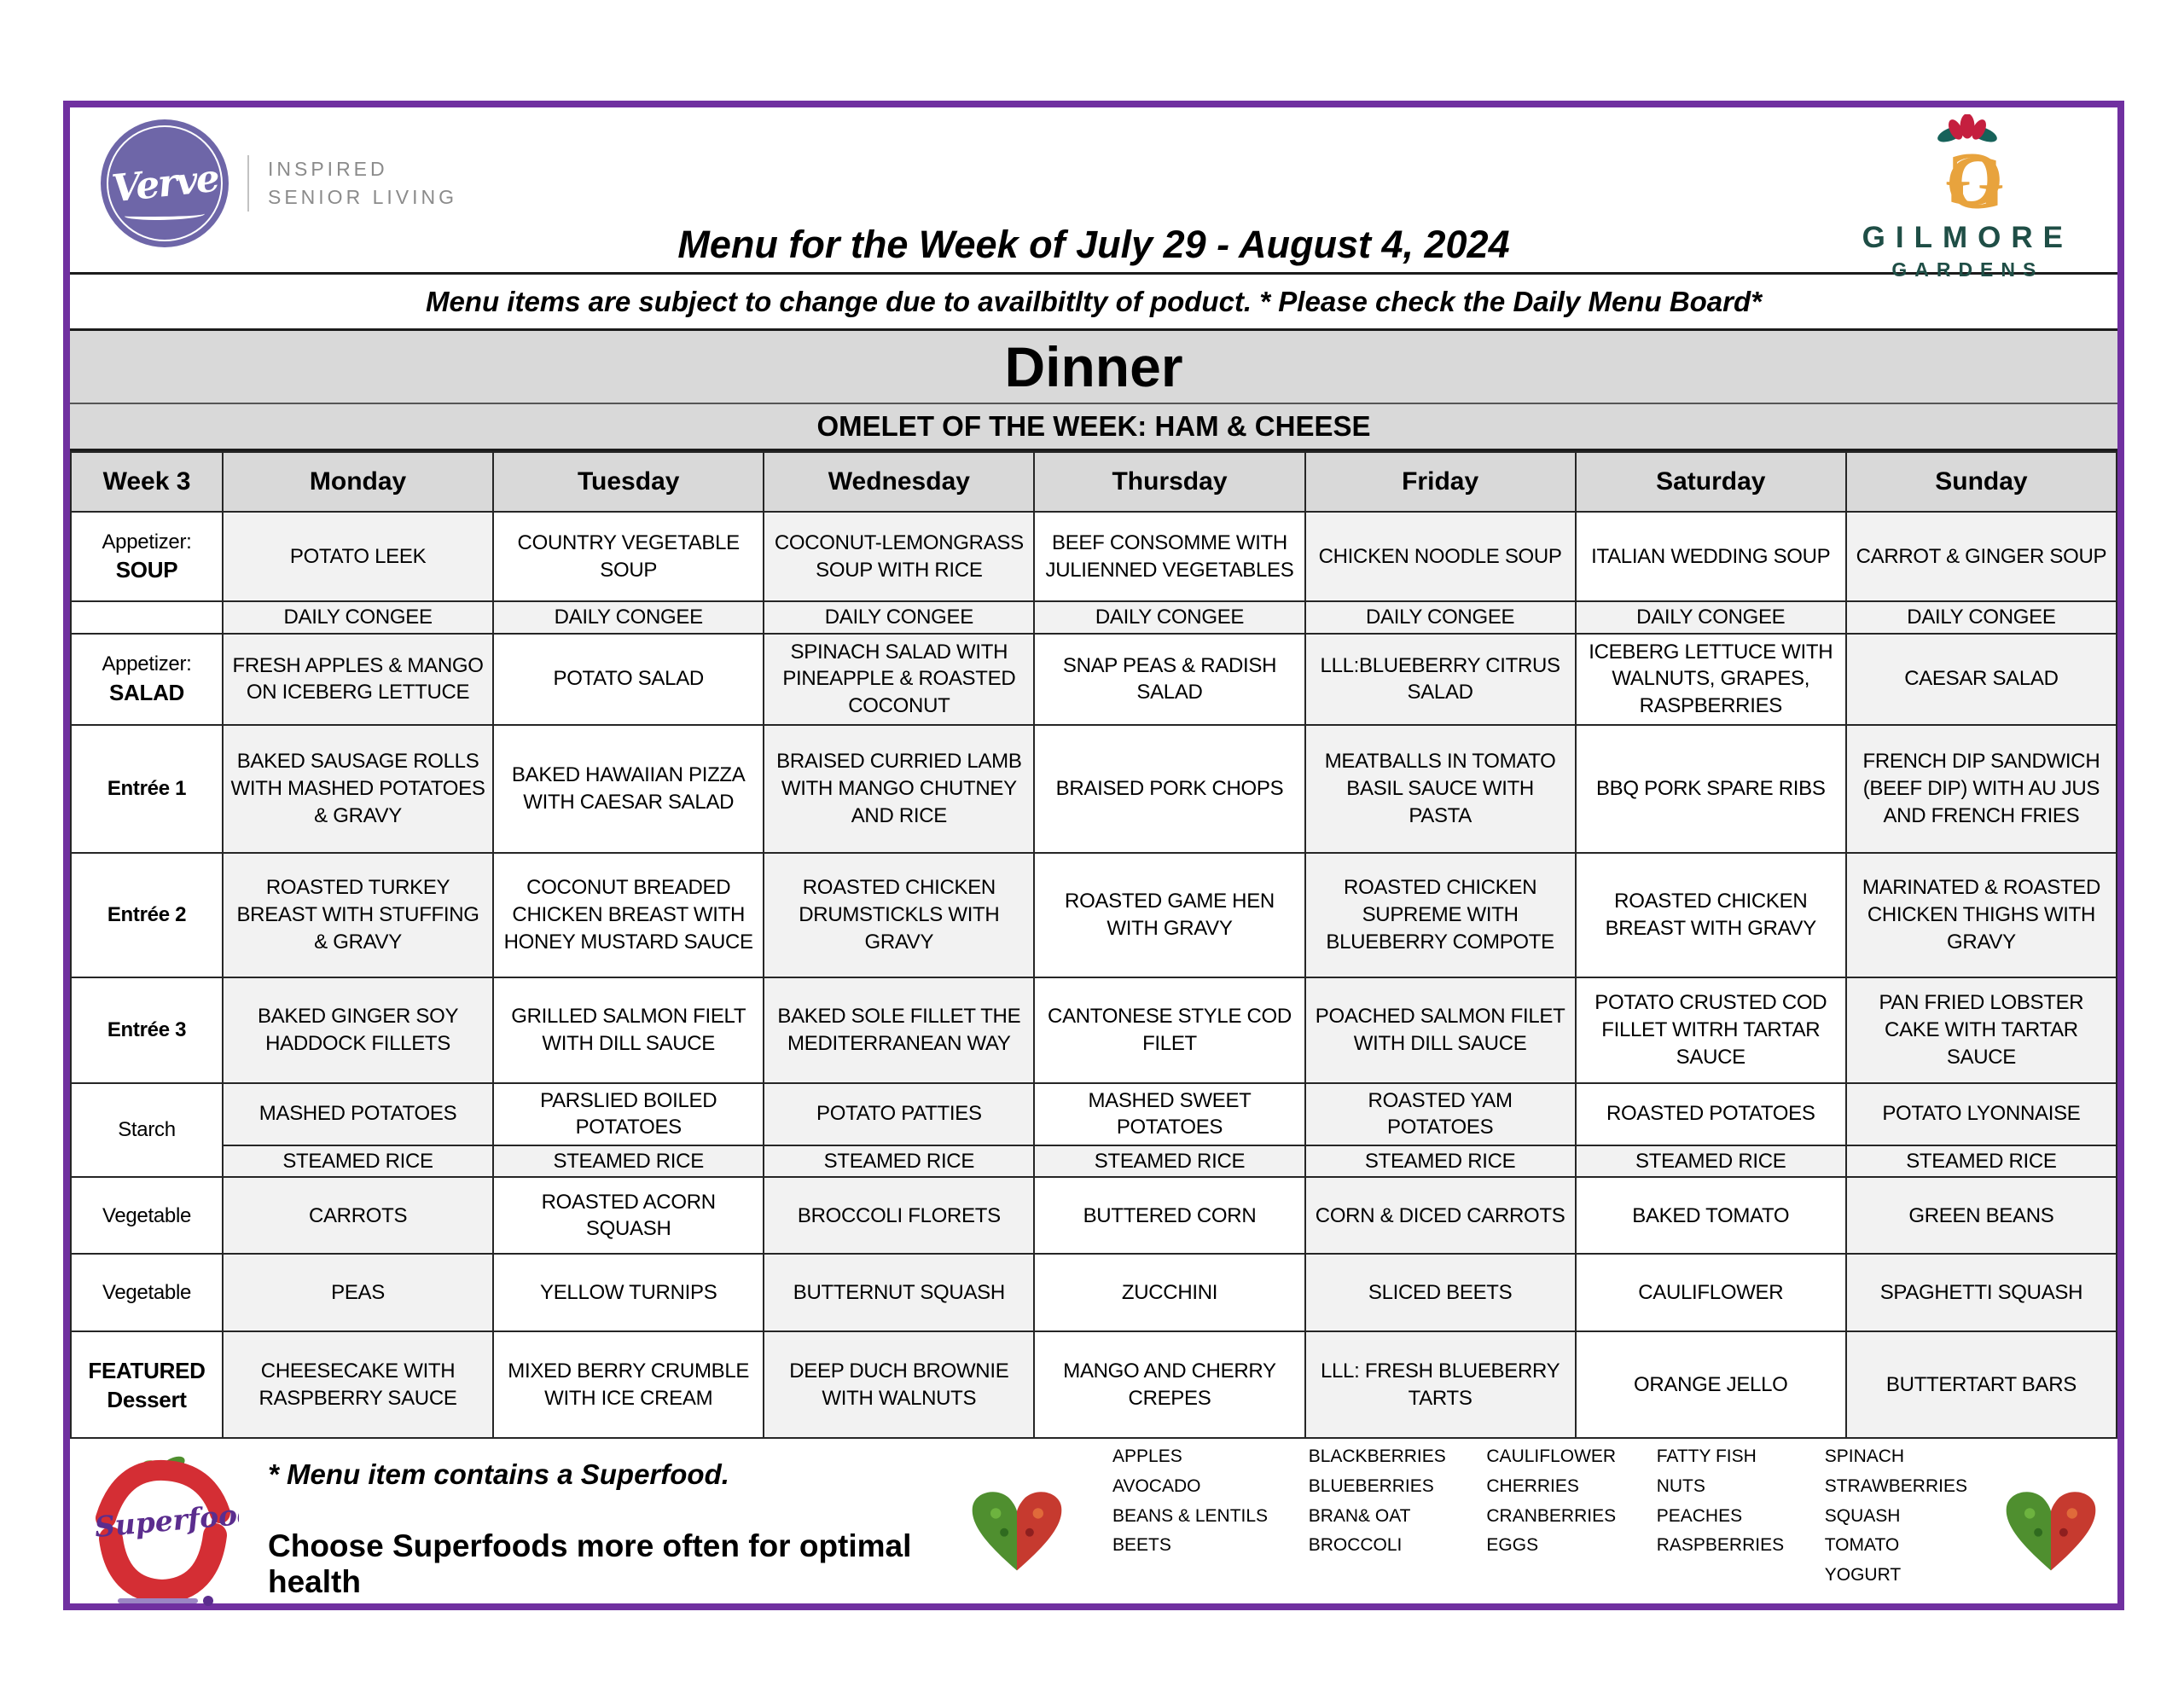  I want to click on superfood-item: APPLES, so click(1147, 1457).